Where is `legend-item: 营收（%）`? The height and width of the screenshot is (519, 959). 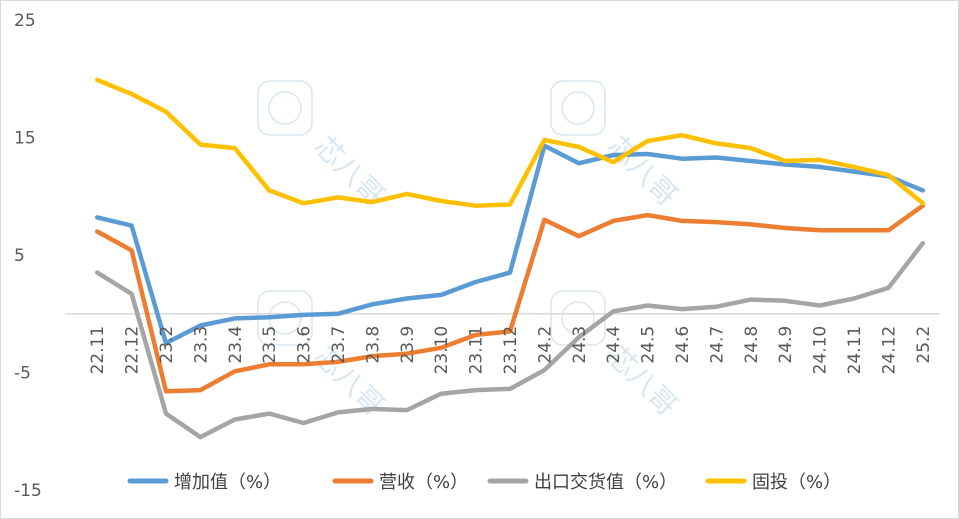 legend-item: 营收（%） is located at coordinates (400, 482).